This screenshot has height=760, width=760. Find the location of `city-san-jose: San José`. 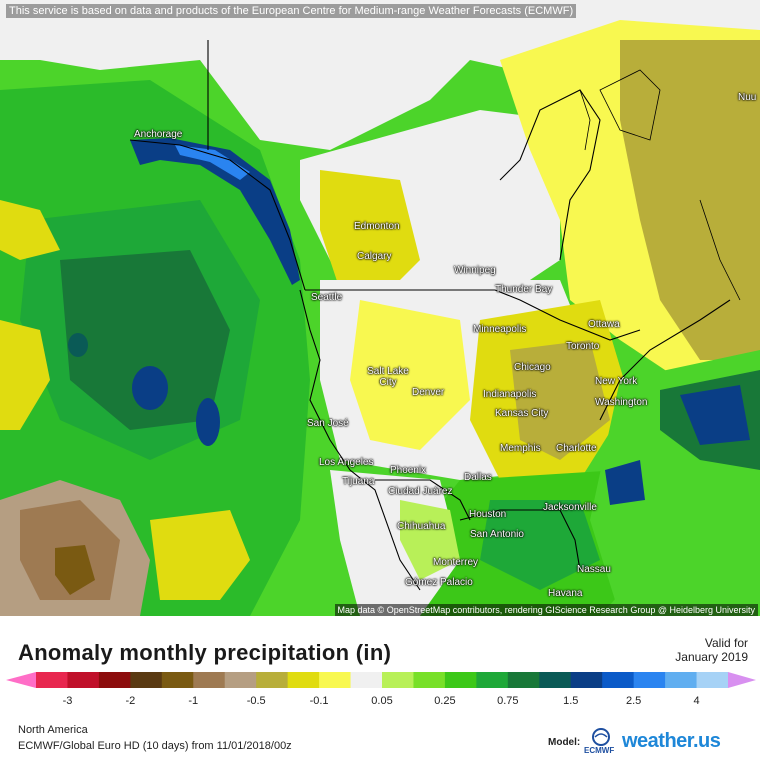

city-san-jose: San José is located at coordinates (328, 423).